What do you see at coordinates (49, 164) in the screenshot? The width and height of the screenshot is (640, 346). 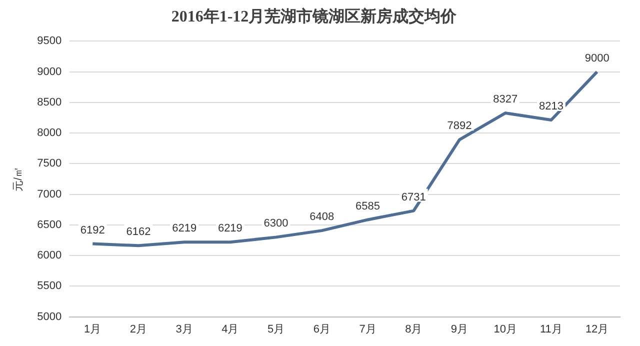 I see `y-tick-label: 7500` at bounding box center [49, 164].